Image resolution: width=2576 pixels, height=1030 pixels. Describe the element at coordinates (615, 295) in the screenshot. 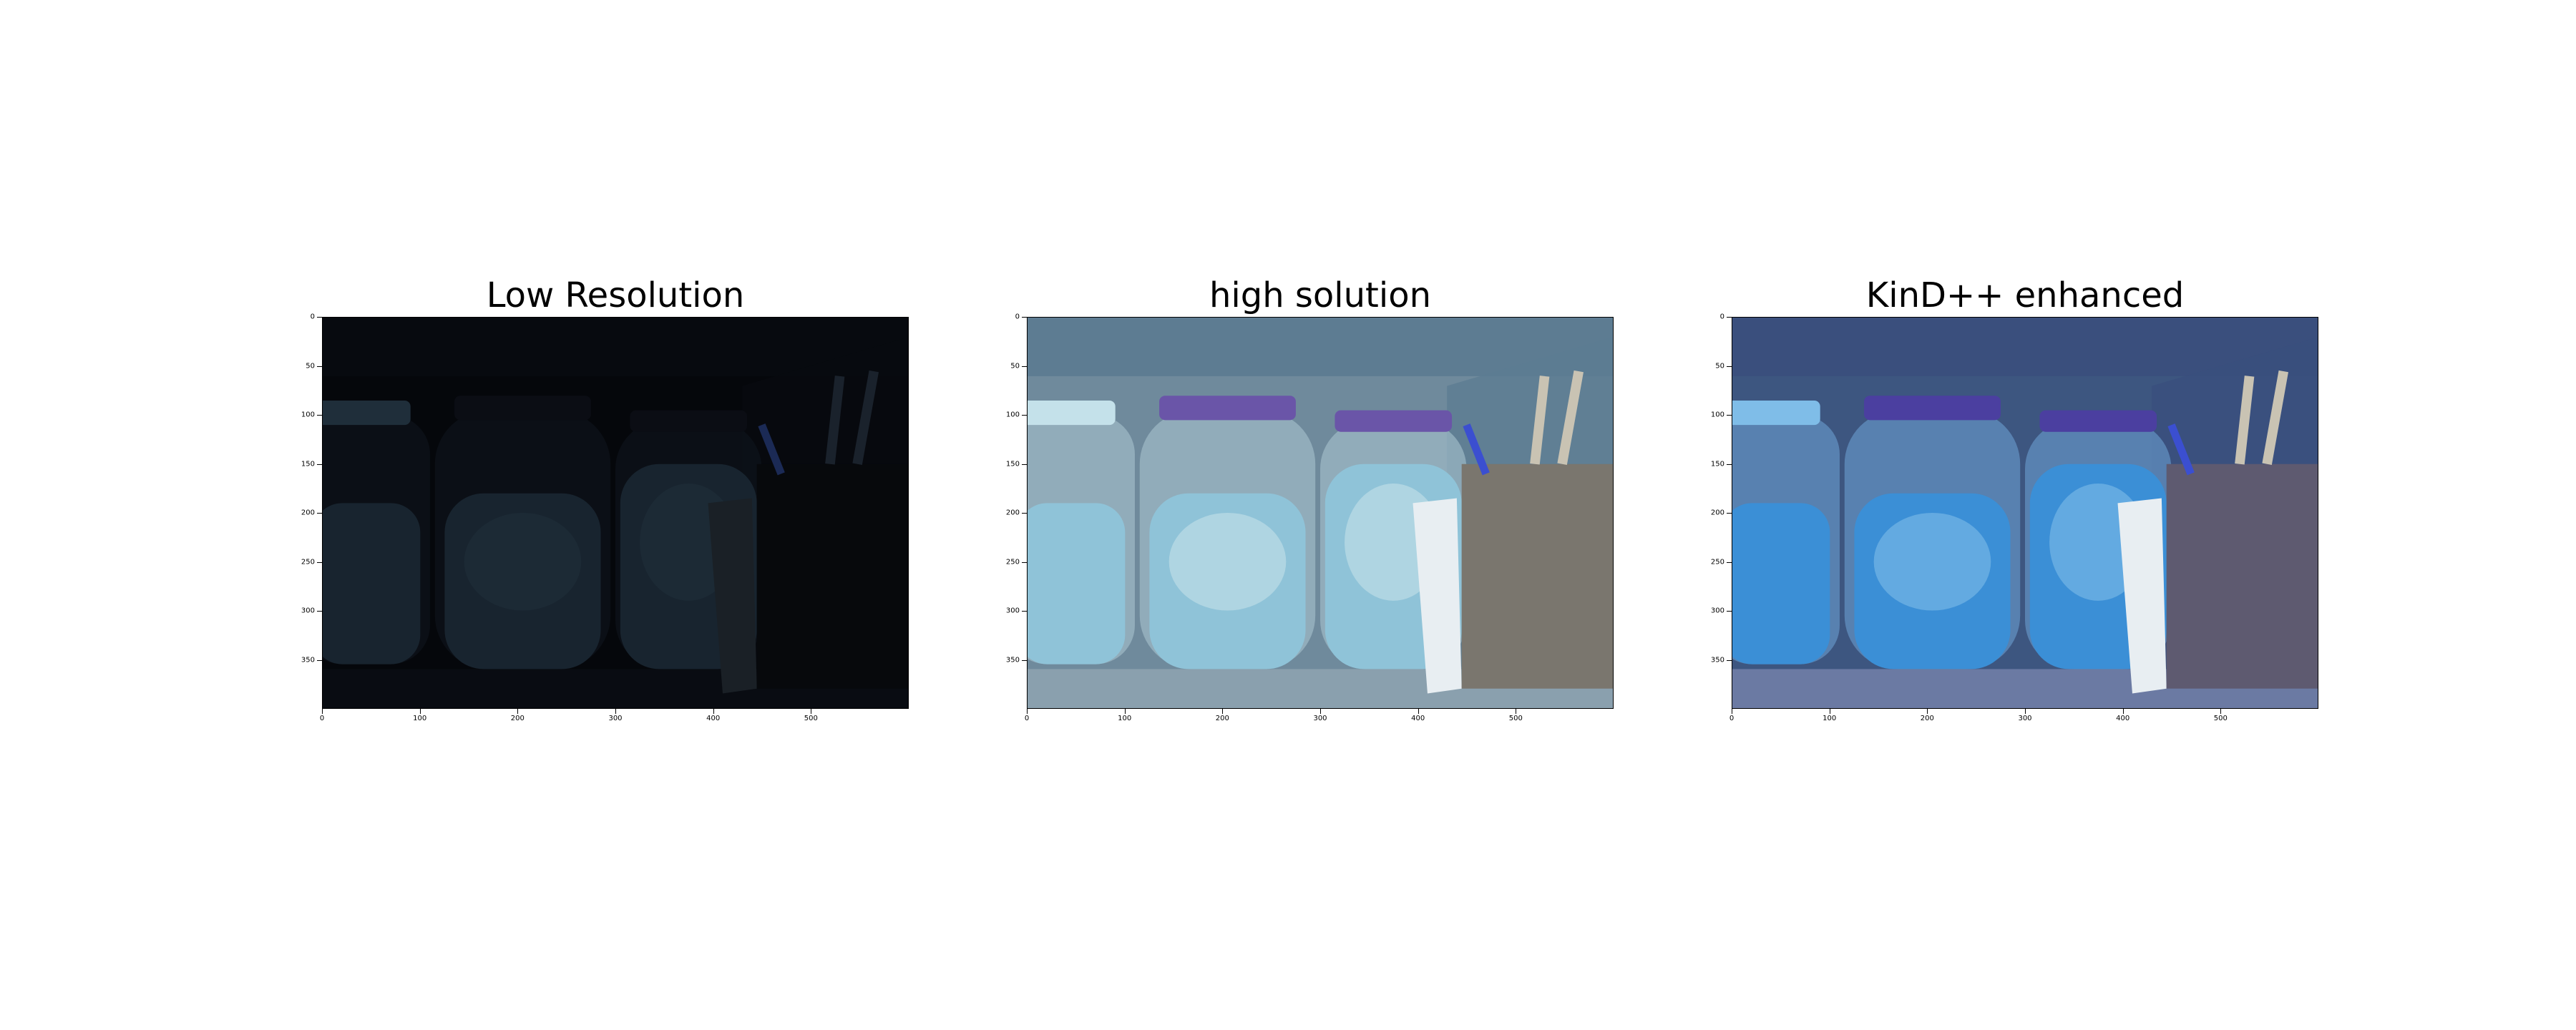

I see `panel-title: Low Resolution` at that location.